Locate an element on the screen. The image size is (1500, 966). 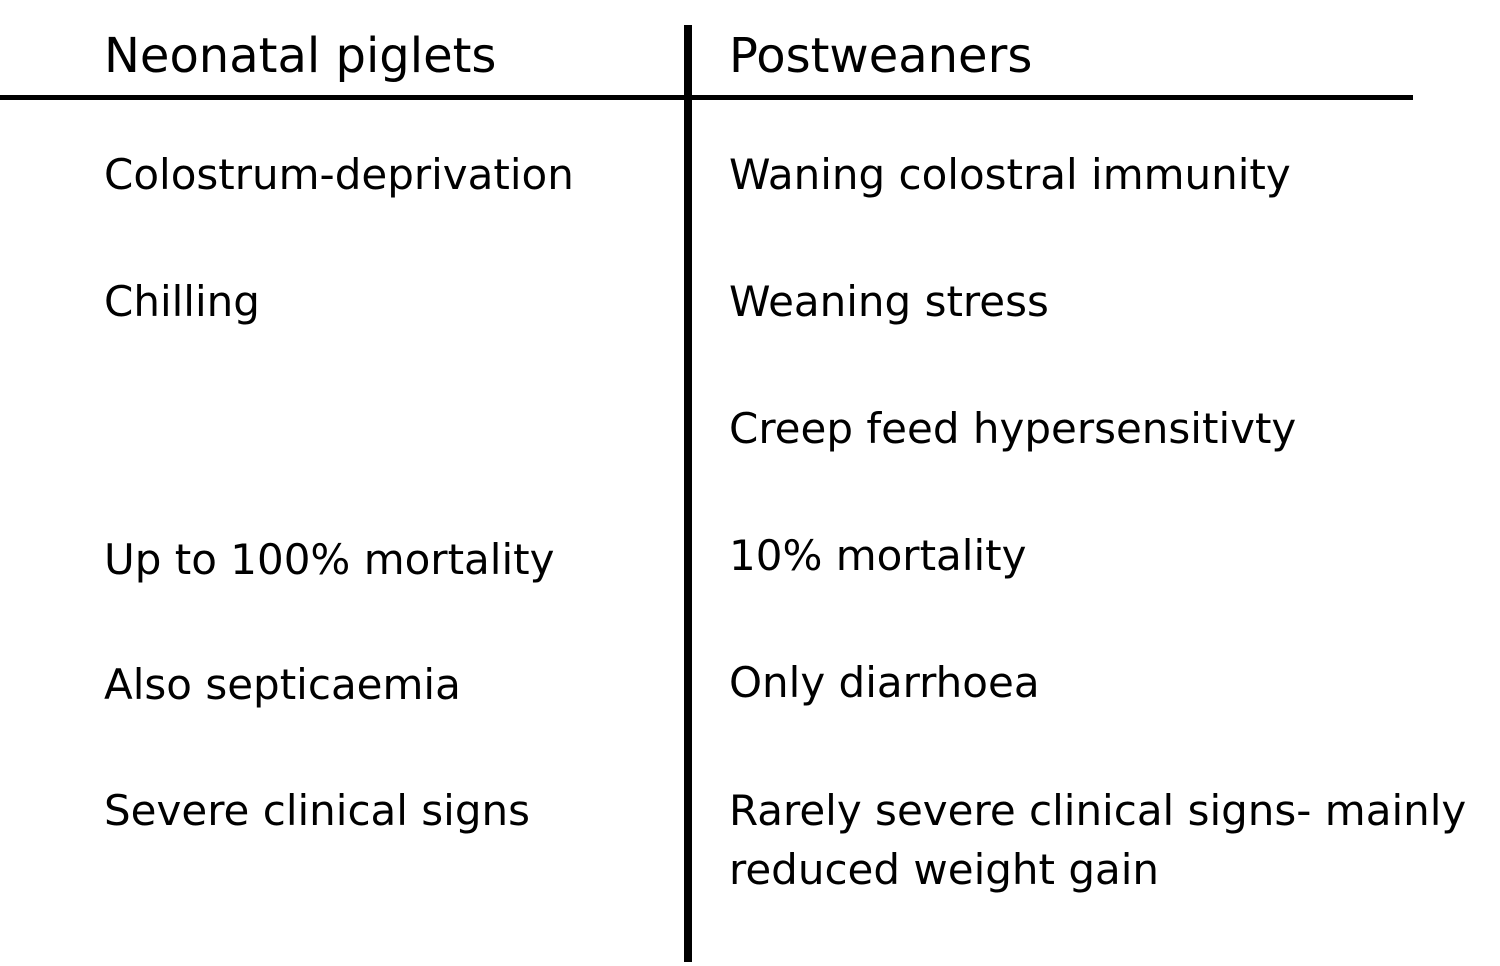
header-neonatal-piglets: Neonatal piglets is located at coordinates (300, 56).